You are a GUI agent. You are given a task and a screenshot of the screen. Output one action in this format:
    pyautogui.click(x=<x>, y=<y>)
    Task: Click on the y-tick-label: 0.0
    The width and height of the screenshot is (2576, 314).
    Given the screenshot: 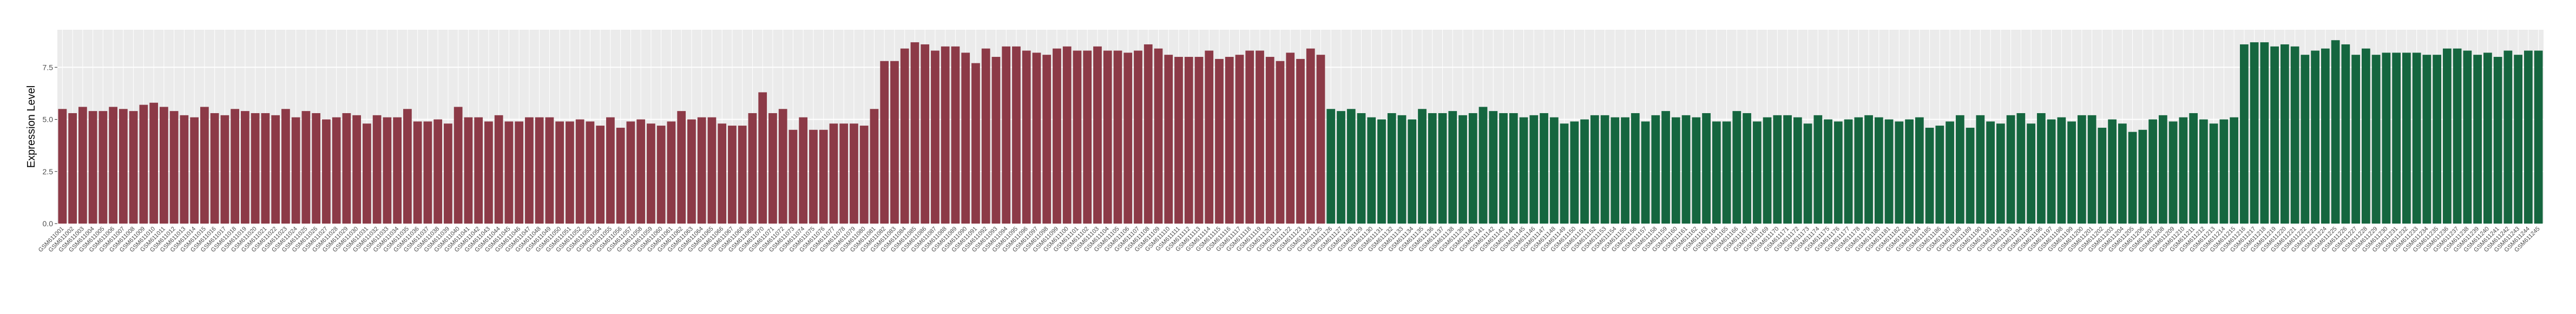 What is the action you would take?
    pyautogui.click(x=48, y=223)
    